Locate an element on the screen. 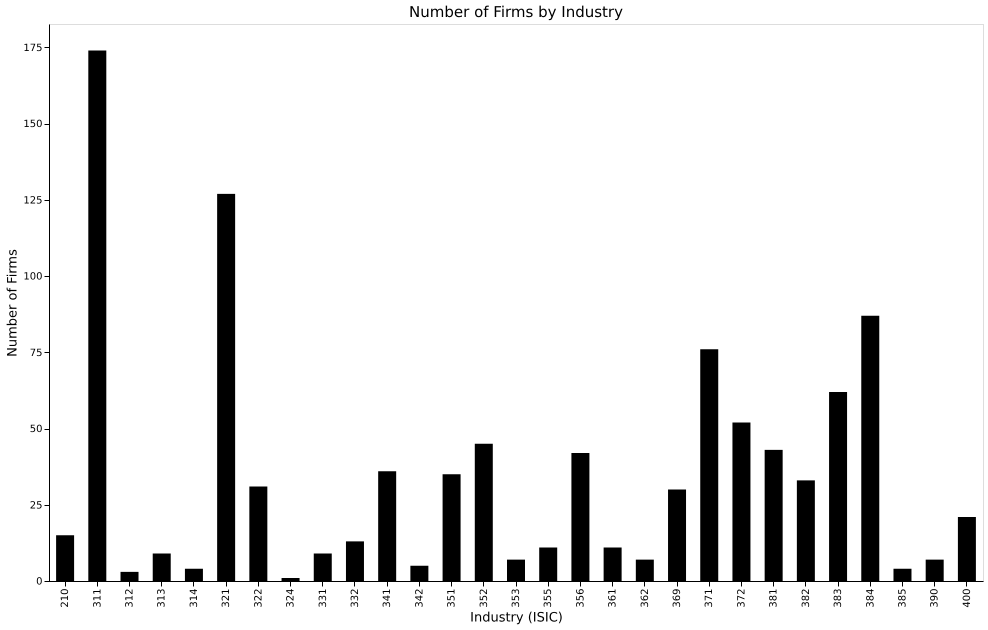 Image resolution: width=988 pixels, height=630 pixels. x-tick-label: 324 is located at coordinates (291, 598).